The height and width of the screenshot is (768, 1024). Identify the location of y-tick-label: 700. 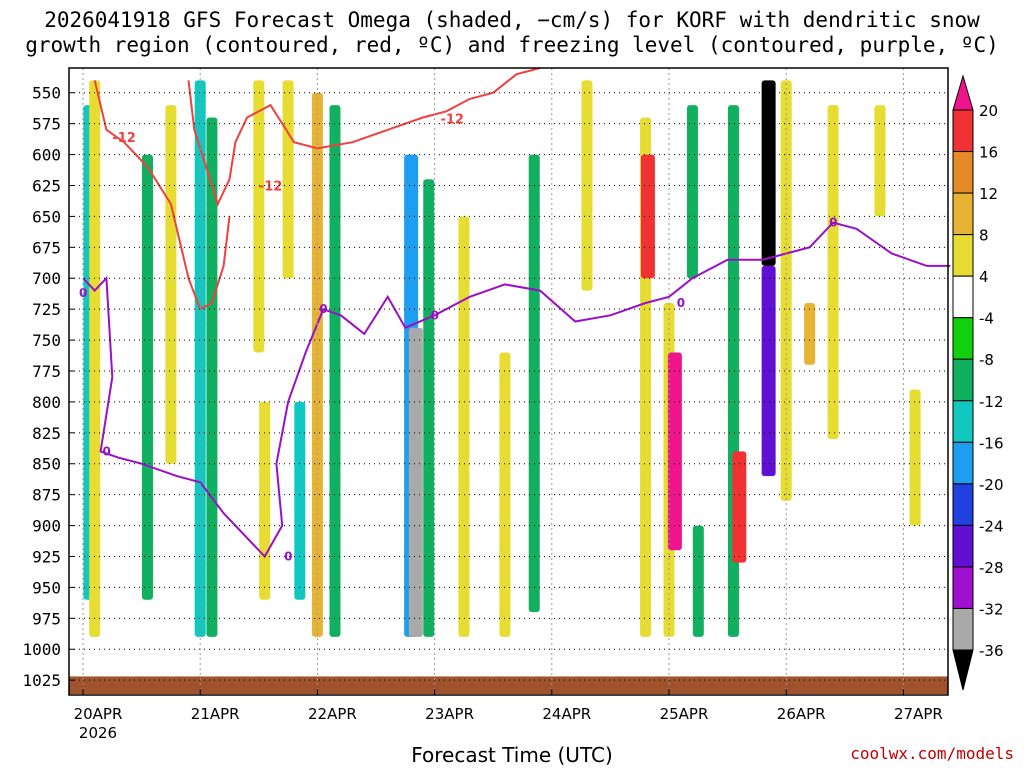
(46, 278).